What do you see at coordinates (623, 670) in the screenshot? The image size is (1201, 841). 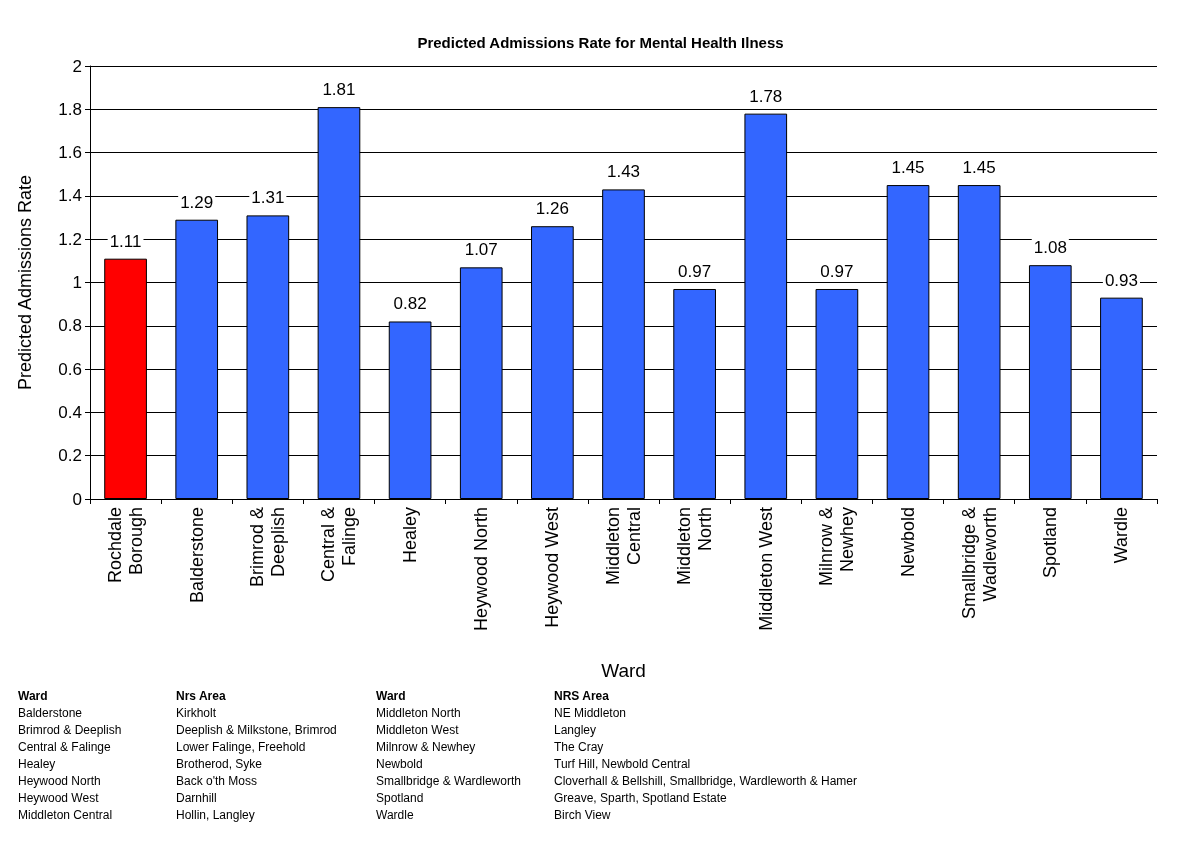 I see `x-axis-title: Ward` at bounding box center [623, 670].